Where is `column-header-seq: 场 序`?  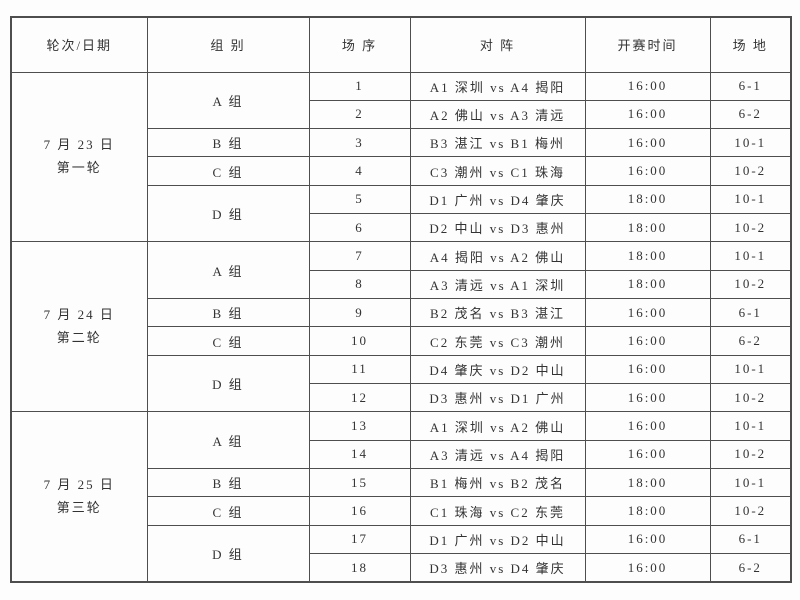 column-header-seq: 场 序 is located at coordinates (359, 44).